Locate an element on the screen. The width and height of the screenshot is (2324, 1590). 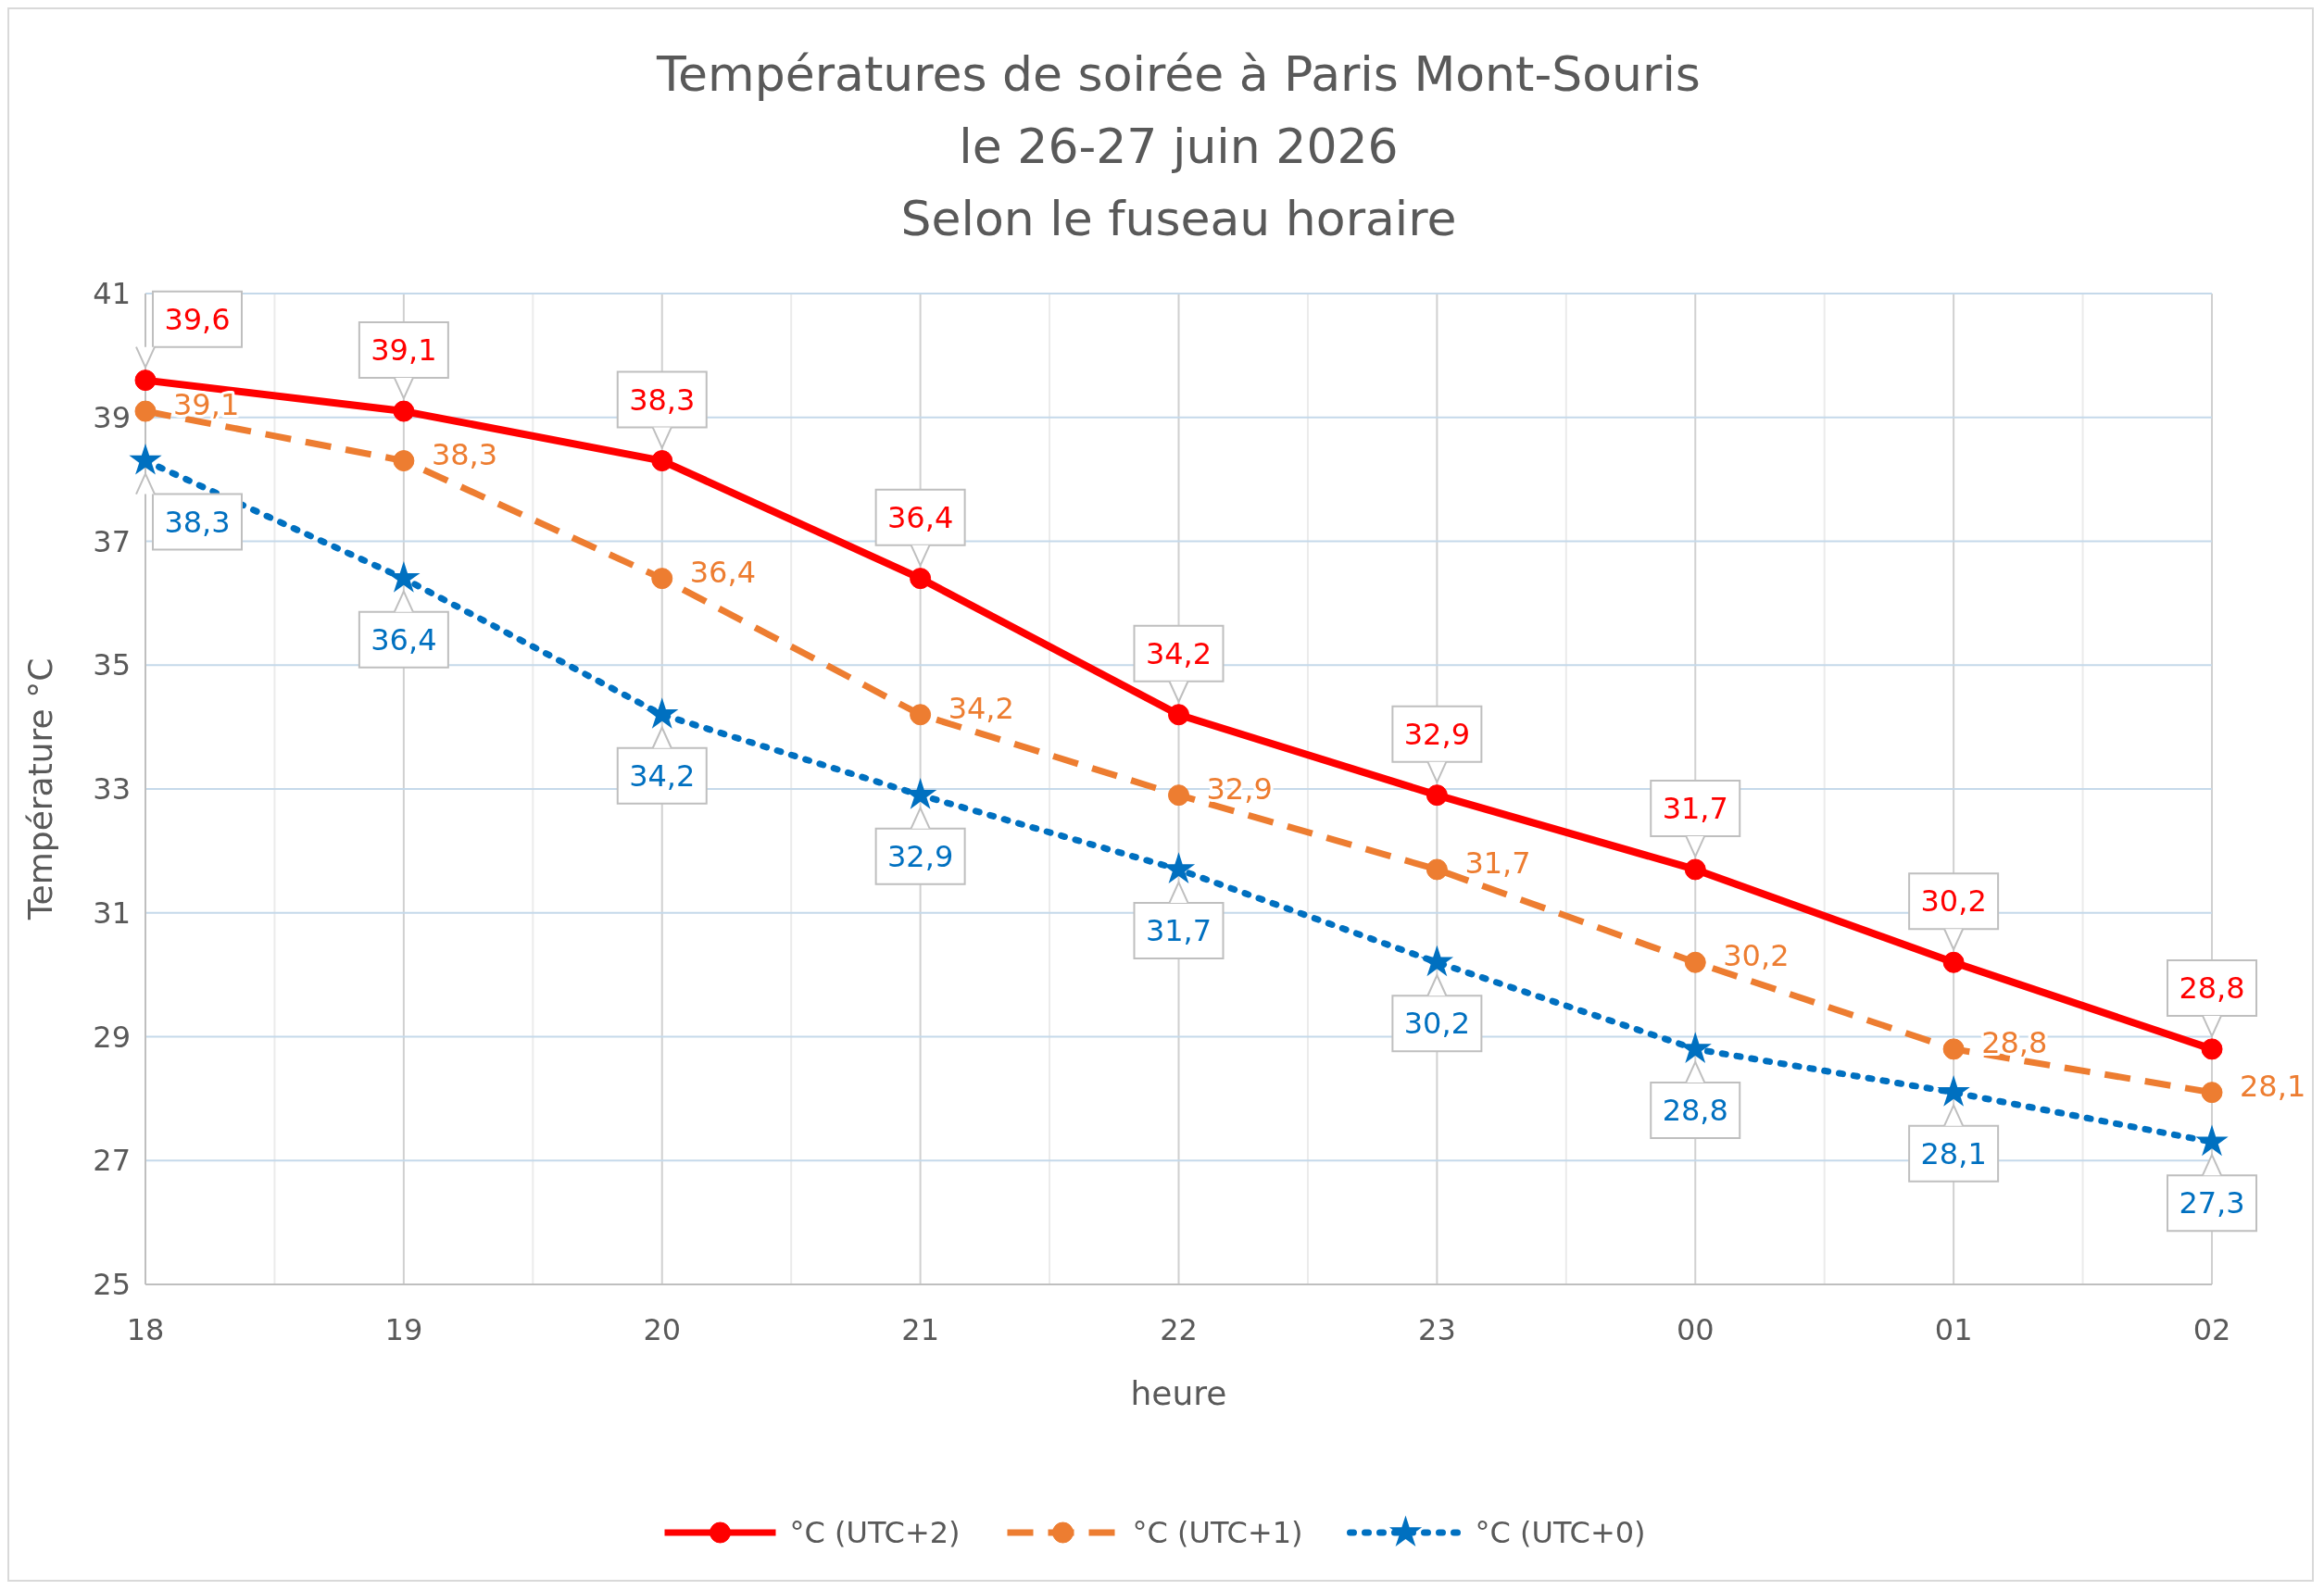
y-tick-label: 25 is located at coordinates (112, 1285).